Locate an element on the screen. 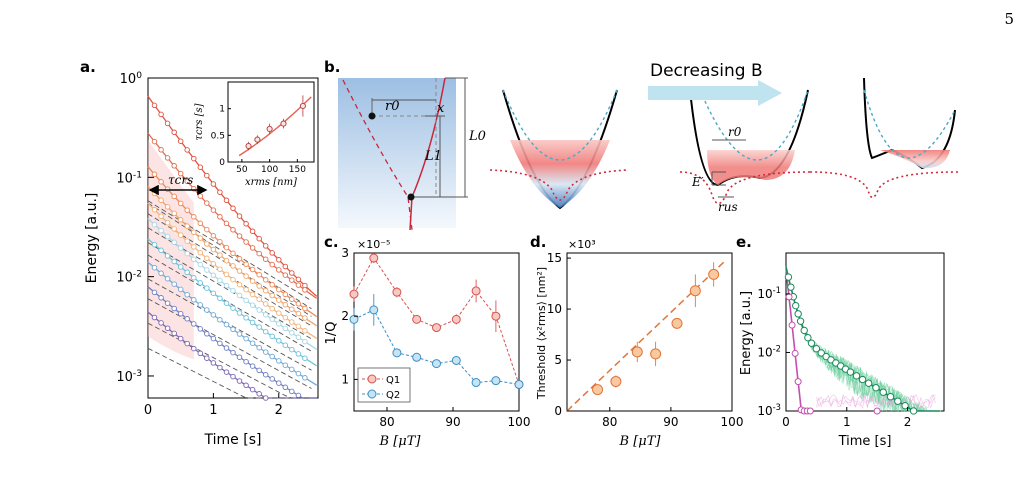  panel-d-ytick-label: 15 is located at coordinates (554, 258).